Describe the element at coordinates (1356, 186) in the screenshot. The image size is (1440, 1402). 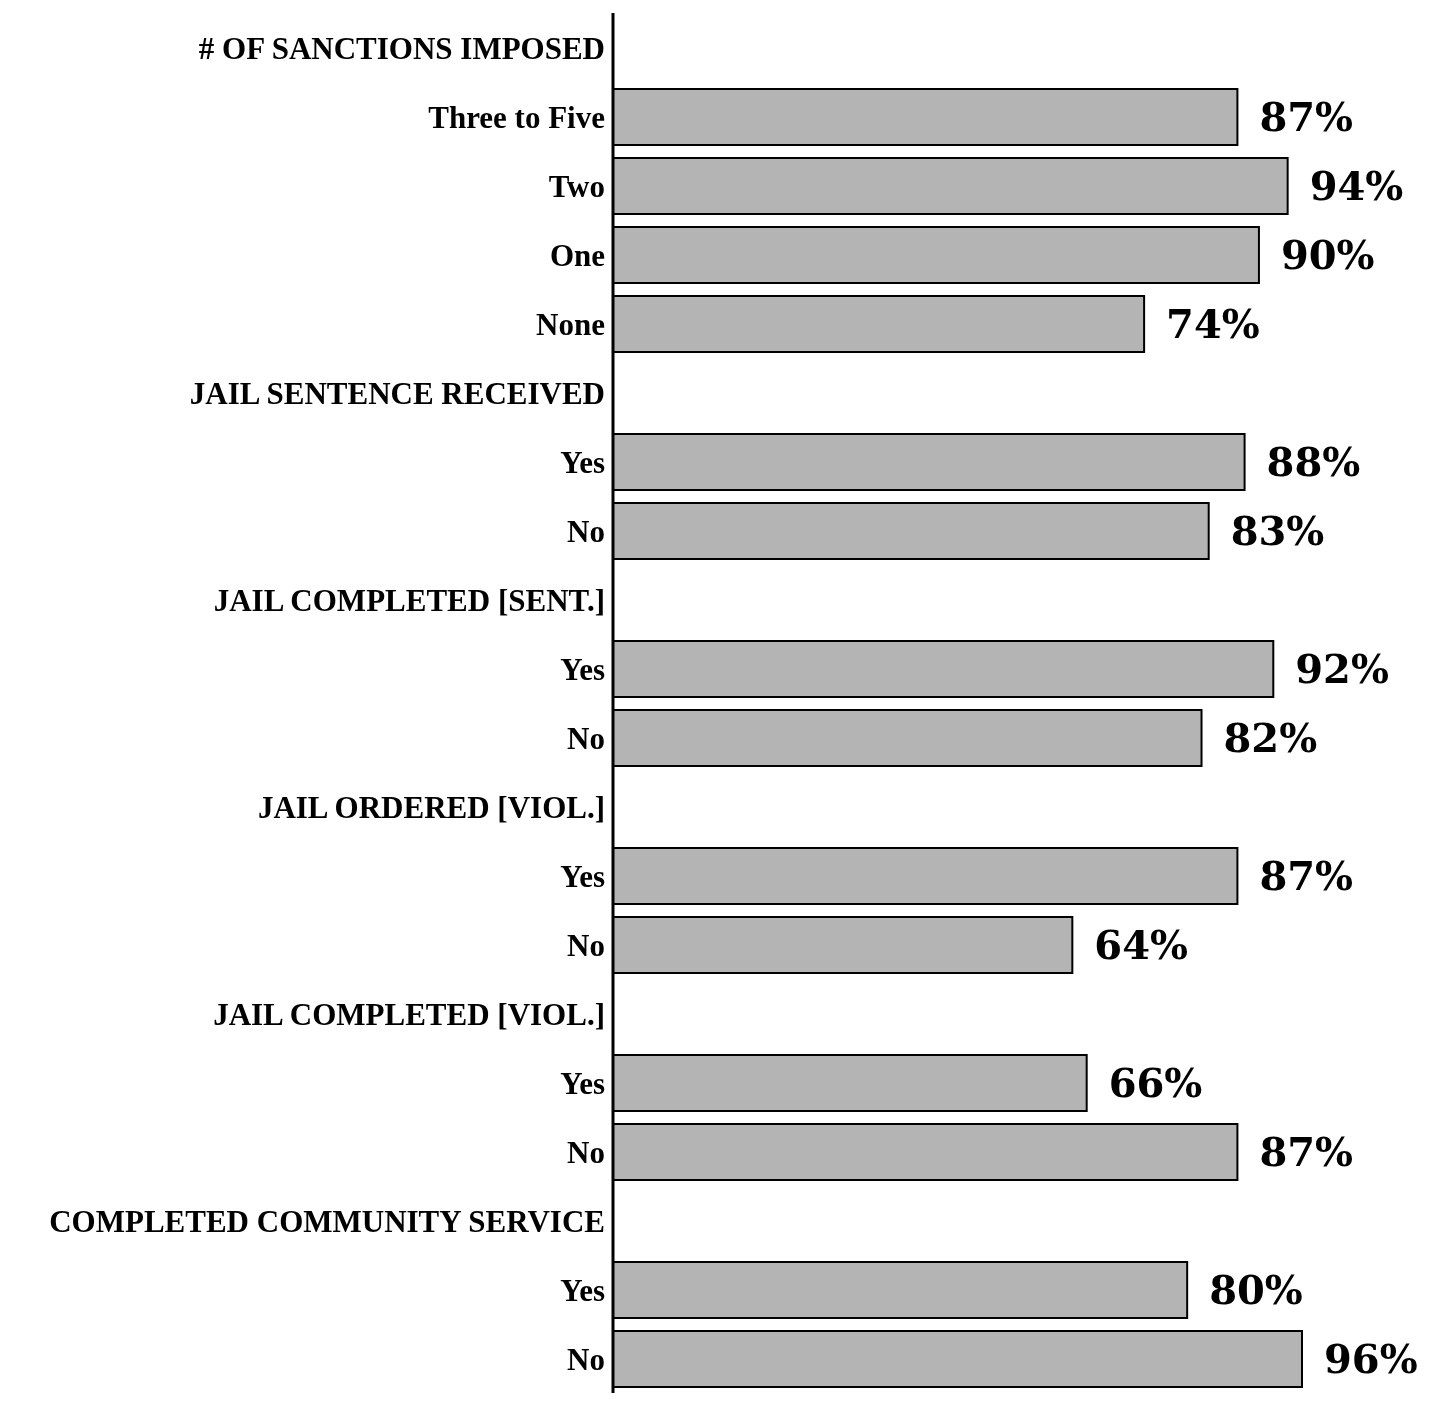
I see `data-label: 94%` at that location.